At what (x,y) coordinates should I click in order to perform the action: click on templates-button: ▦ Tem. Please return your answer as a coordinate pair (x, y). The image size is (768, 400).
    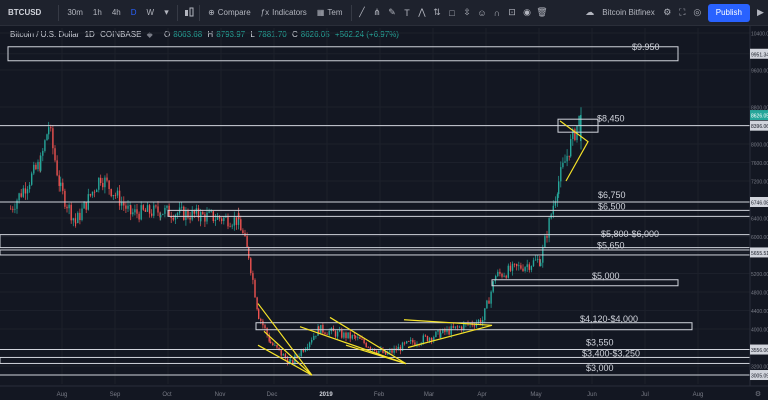
    Looking at the image, I should click on (330, 13).